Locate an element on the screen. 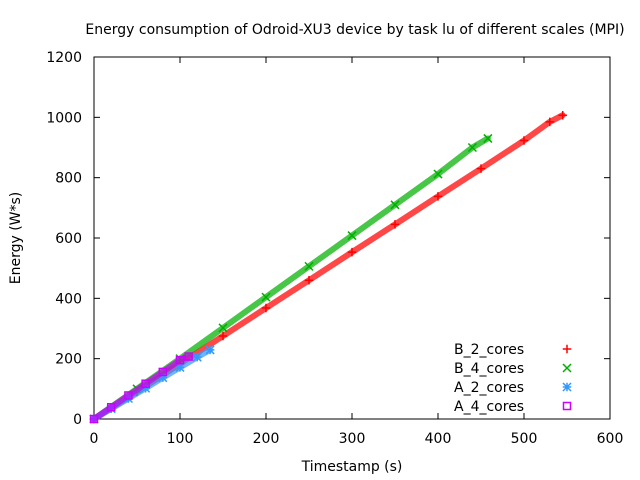  y-tick-label: 400 is located at coordinates (68, 299).